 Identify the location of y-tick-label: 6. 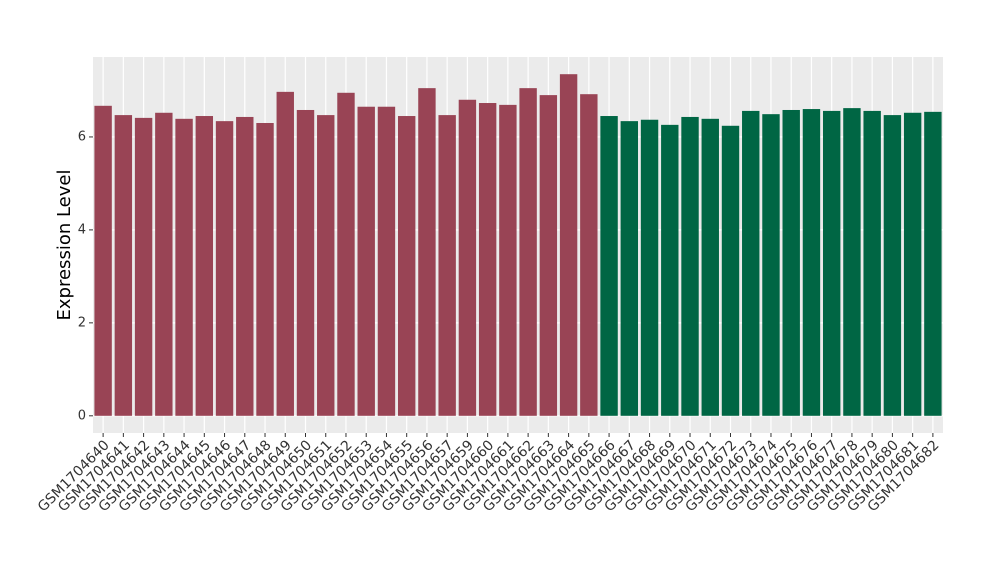
(82, 136).